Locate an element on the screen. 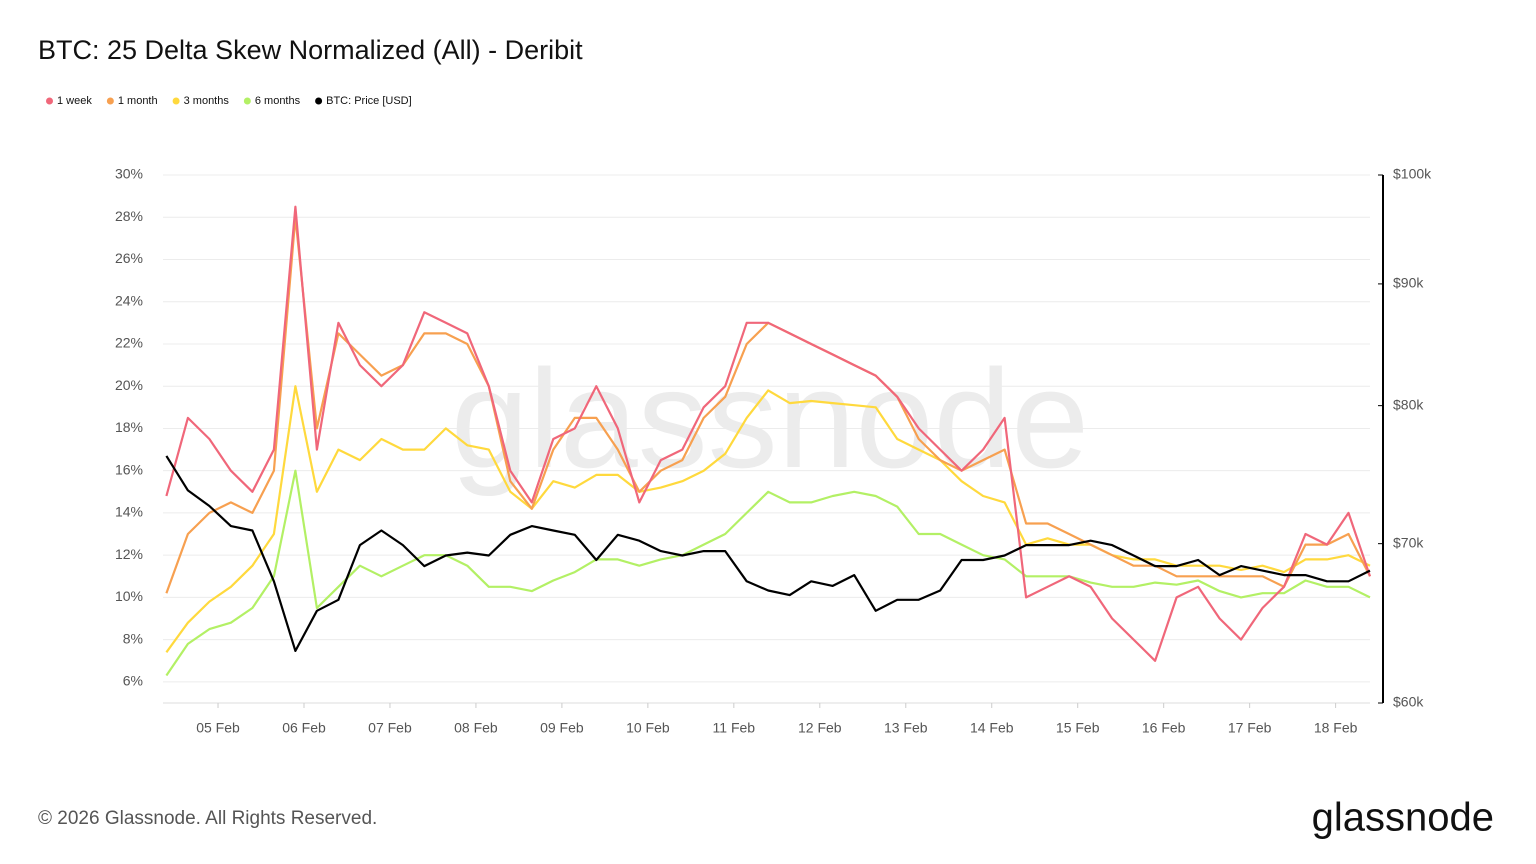 This screenshot has width=1536, height=864. legend-label: BTC: Price [USD] is located at coordinates (369, 101).